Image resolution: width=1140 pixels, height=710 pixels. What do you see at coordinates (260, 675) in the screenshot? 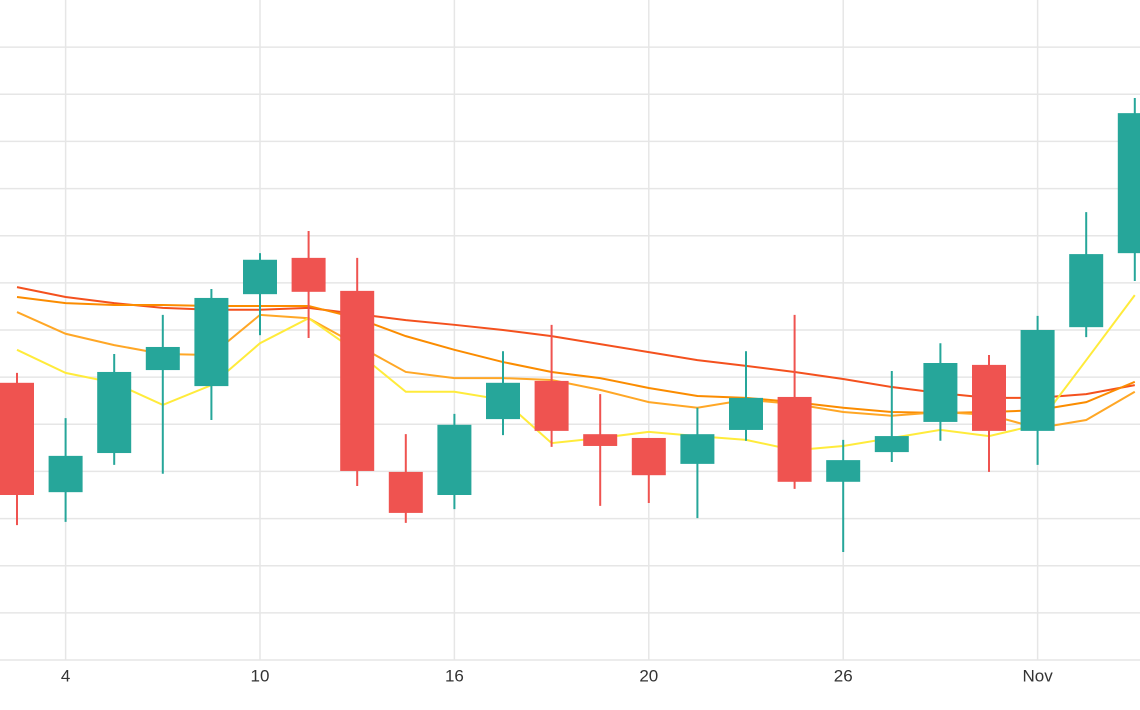
I see `x-tick-label: 10` at bounding box center [260, 675].